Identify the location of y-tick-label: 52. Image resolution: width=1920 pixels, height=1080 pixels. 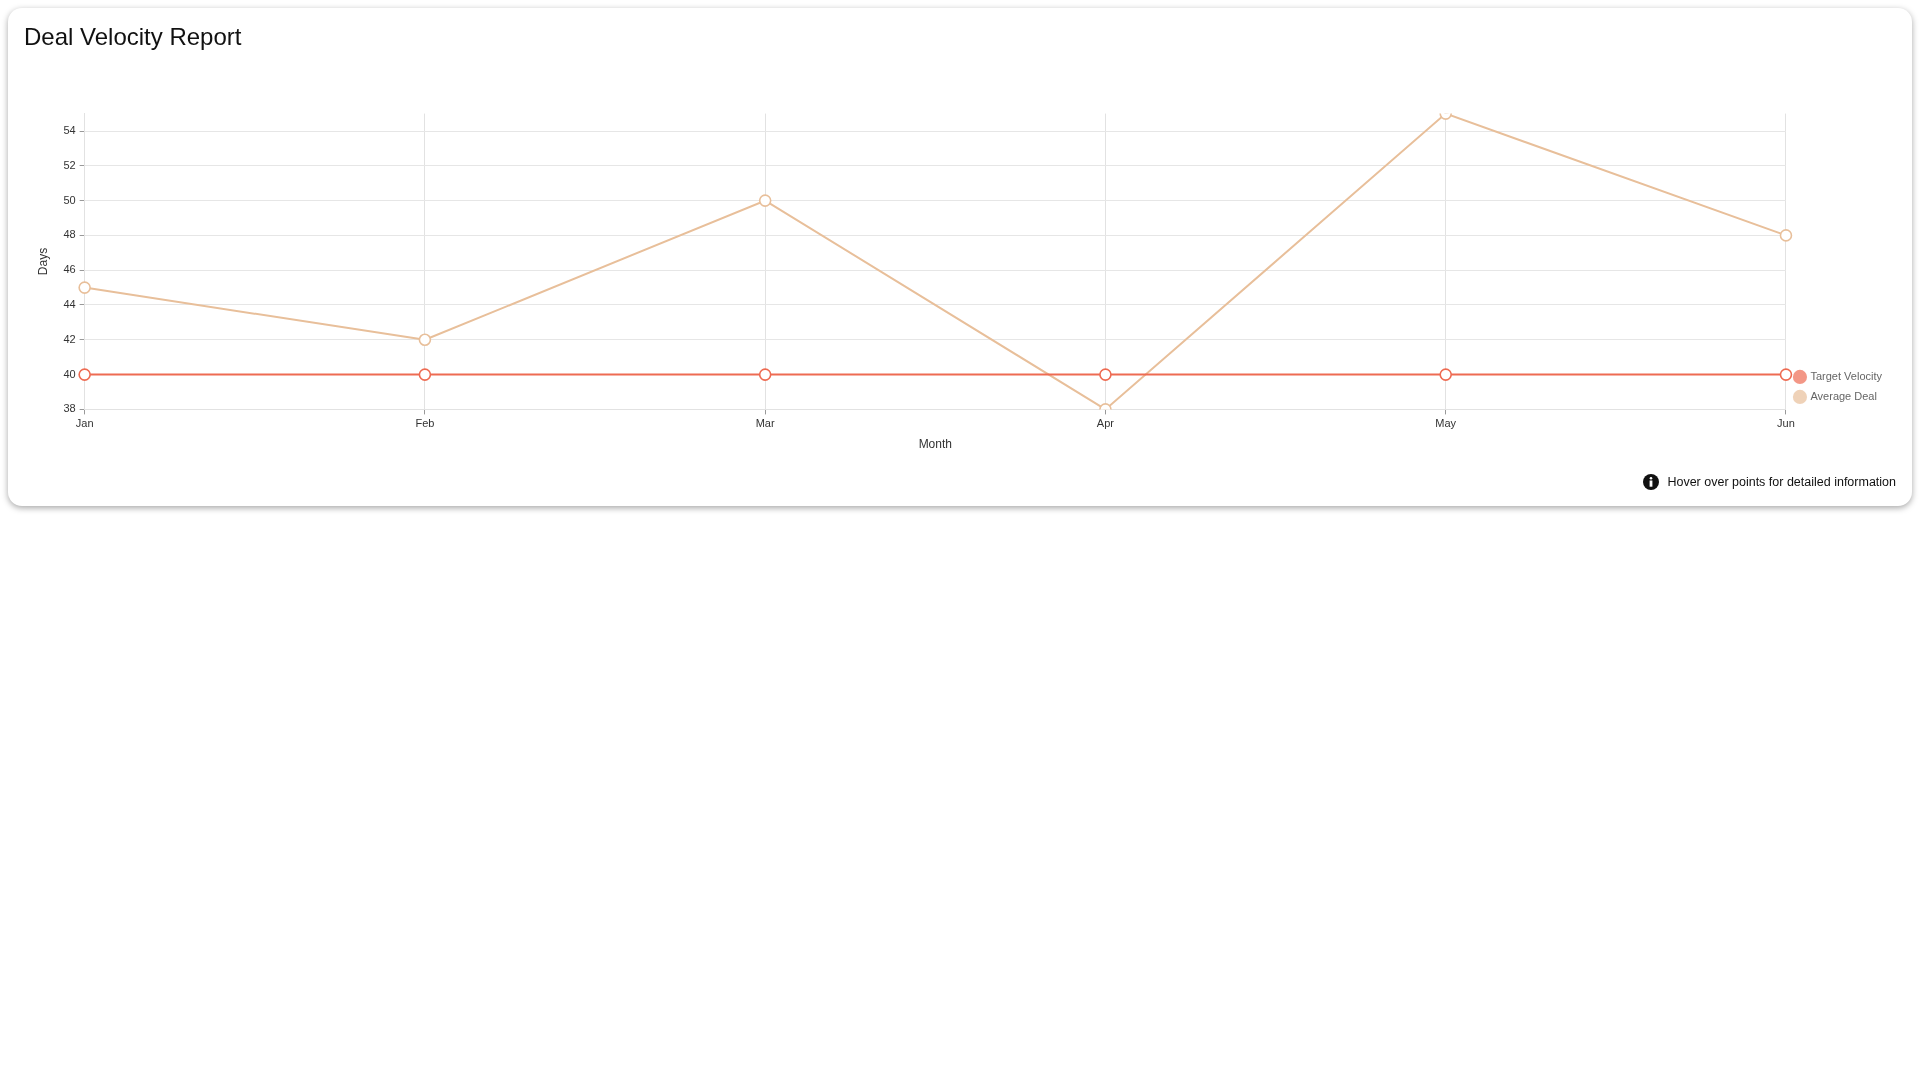
(69, 164).